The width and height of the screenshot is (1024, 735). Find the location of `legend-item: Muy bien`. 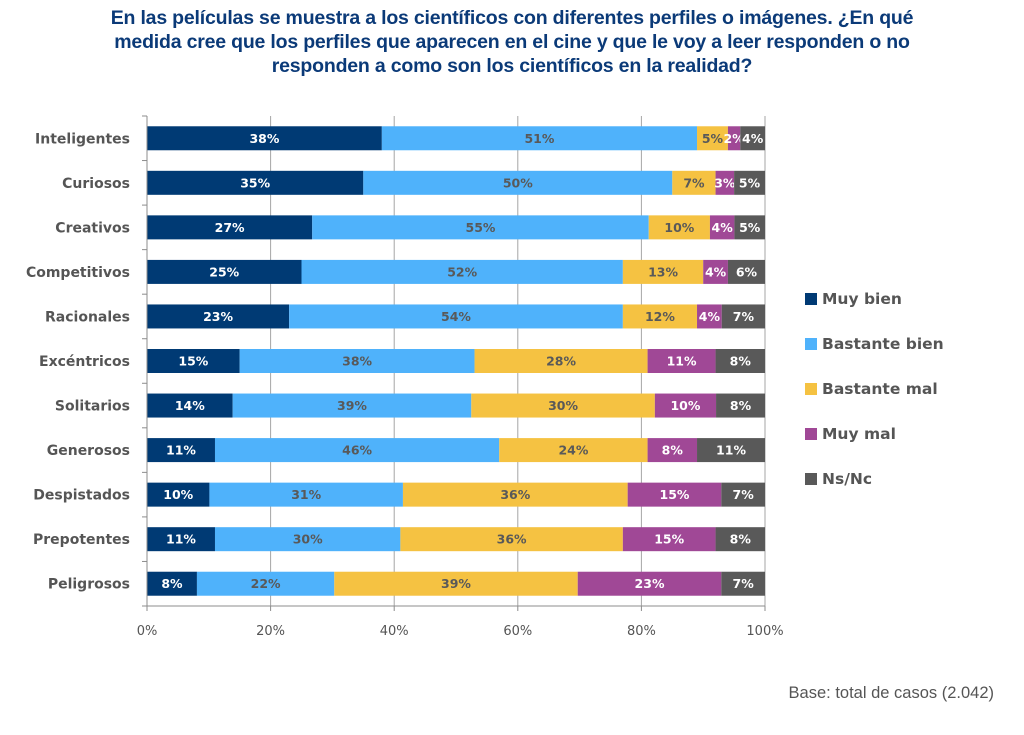

legend-item: Muy bien is located at coordinates (874, 298).